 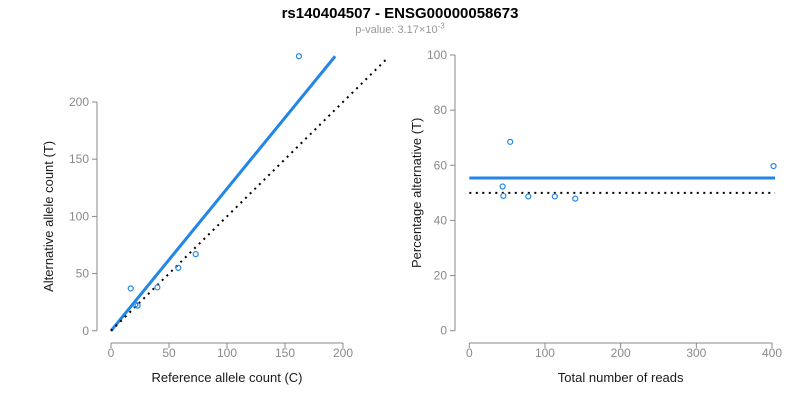 What do you see at coordinates (400, 13) in the screenshot?
I see `figure-title: rs140404507 - ENSG00000058673` at bounding box center [400, 13].